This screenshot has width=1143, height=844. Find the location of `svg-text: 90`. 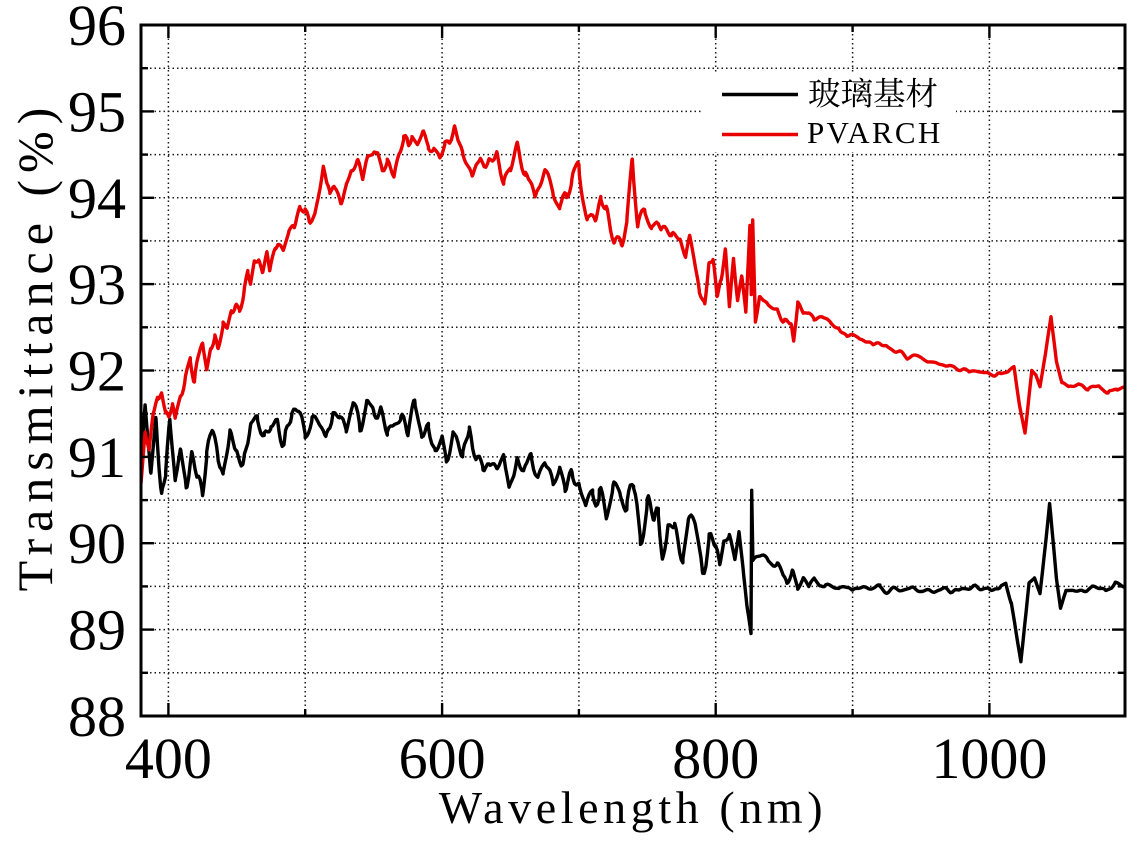

svg-text: 90 is located at coordinates (97, 543).